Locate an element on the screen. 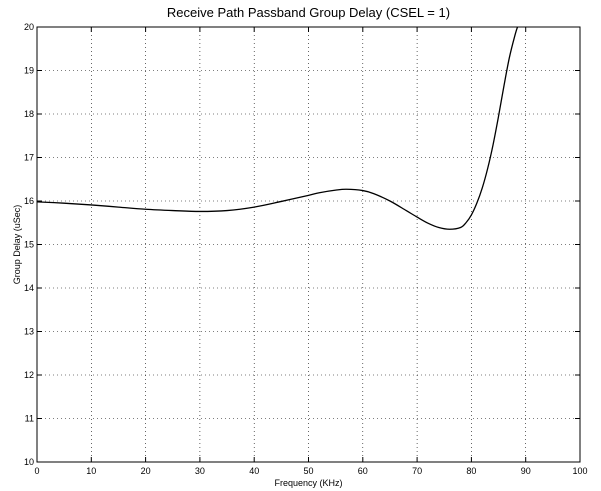  y-tick-label: 18 is located at coordinates (29, 114).